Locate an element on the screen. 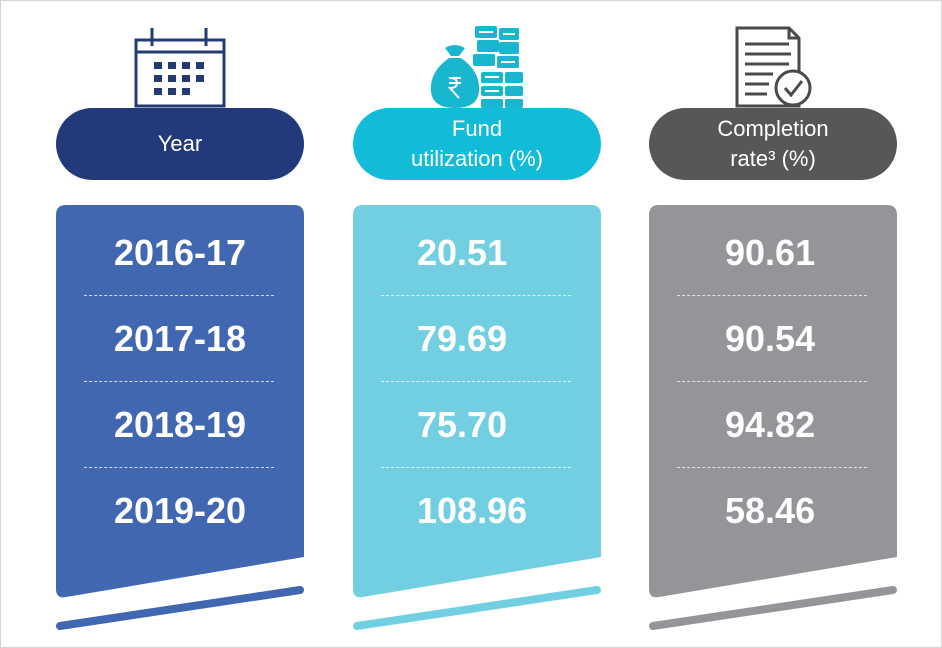  year-row-4: 2019-20 is located at coordinates (180, 511).